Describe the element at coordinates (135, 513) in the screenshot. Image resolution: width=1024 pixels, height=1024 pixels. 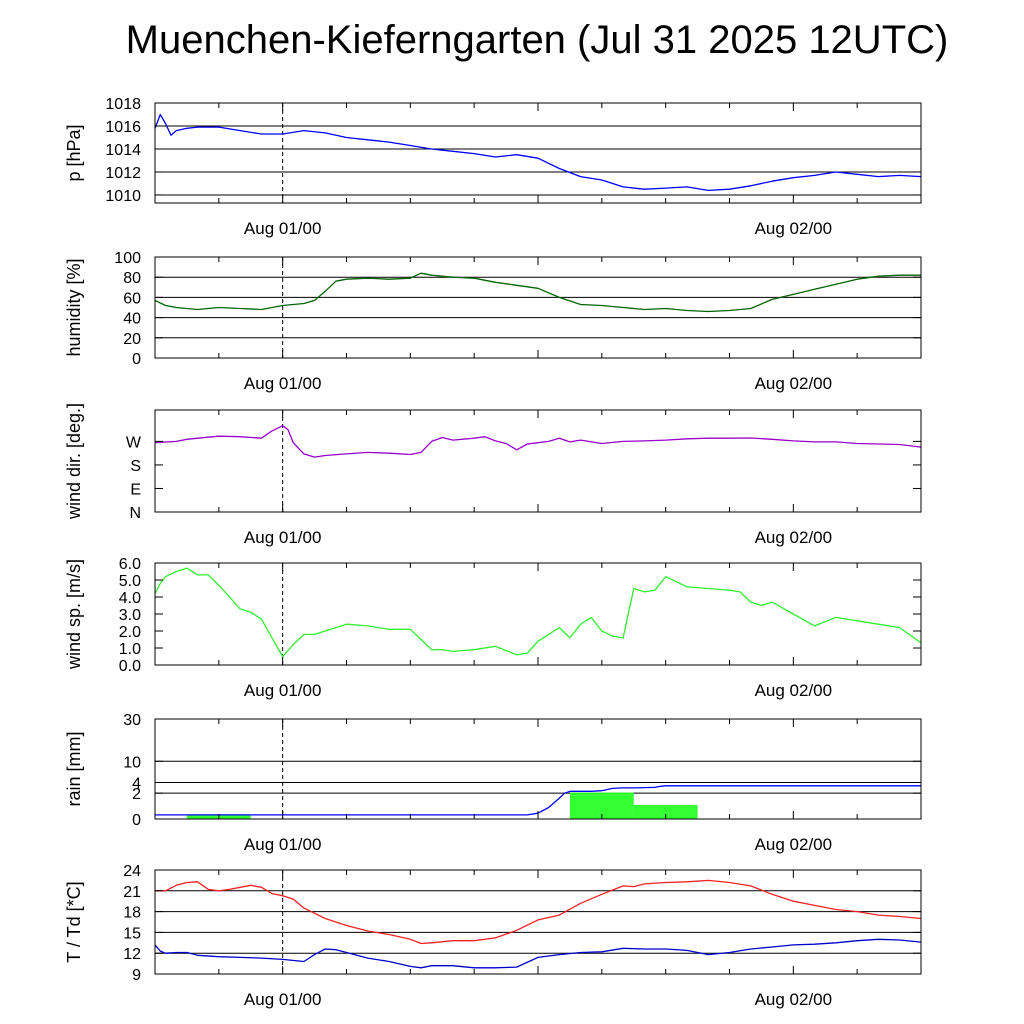
I see `wind-direction-ytick-label: N` at that location.